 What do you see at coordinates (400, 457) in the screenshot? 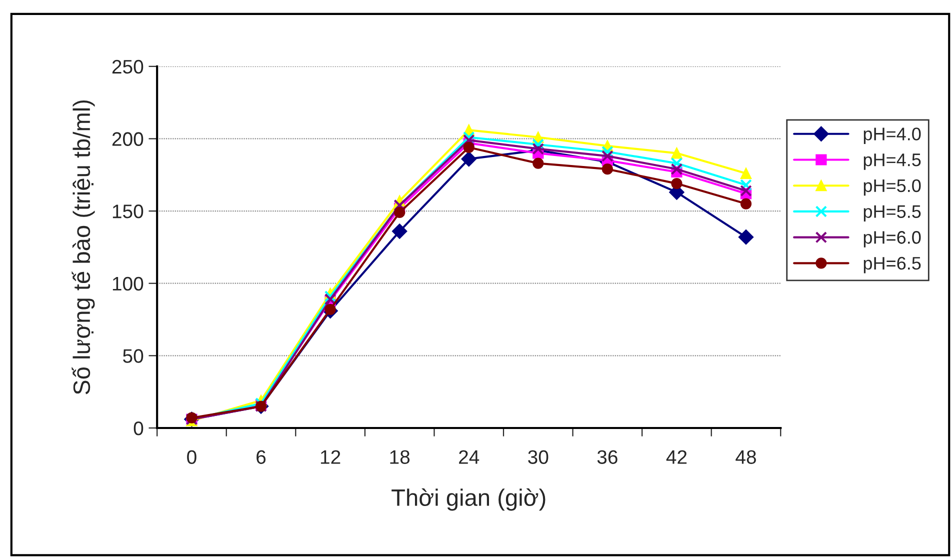
I see `x-tick-label: 18` at bounding box center [400, 457].